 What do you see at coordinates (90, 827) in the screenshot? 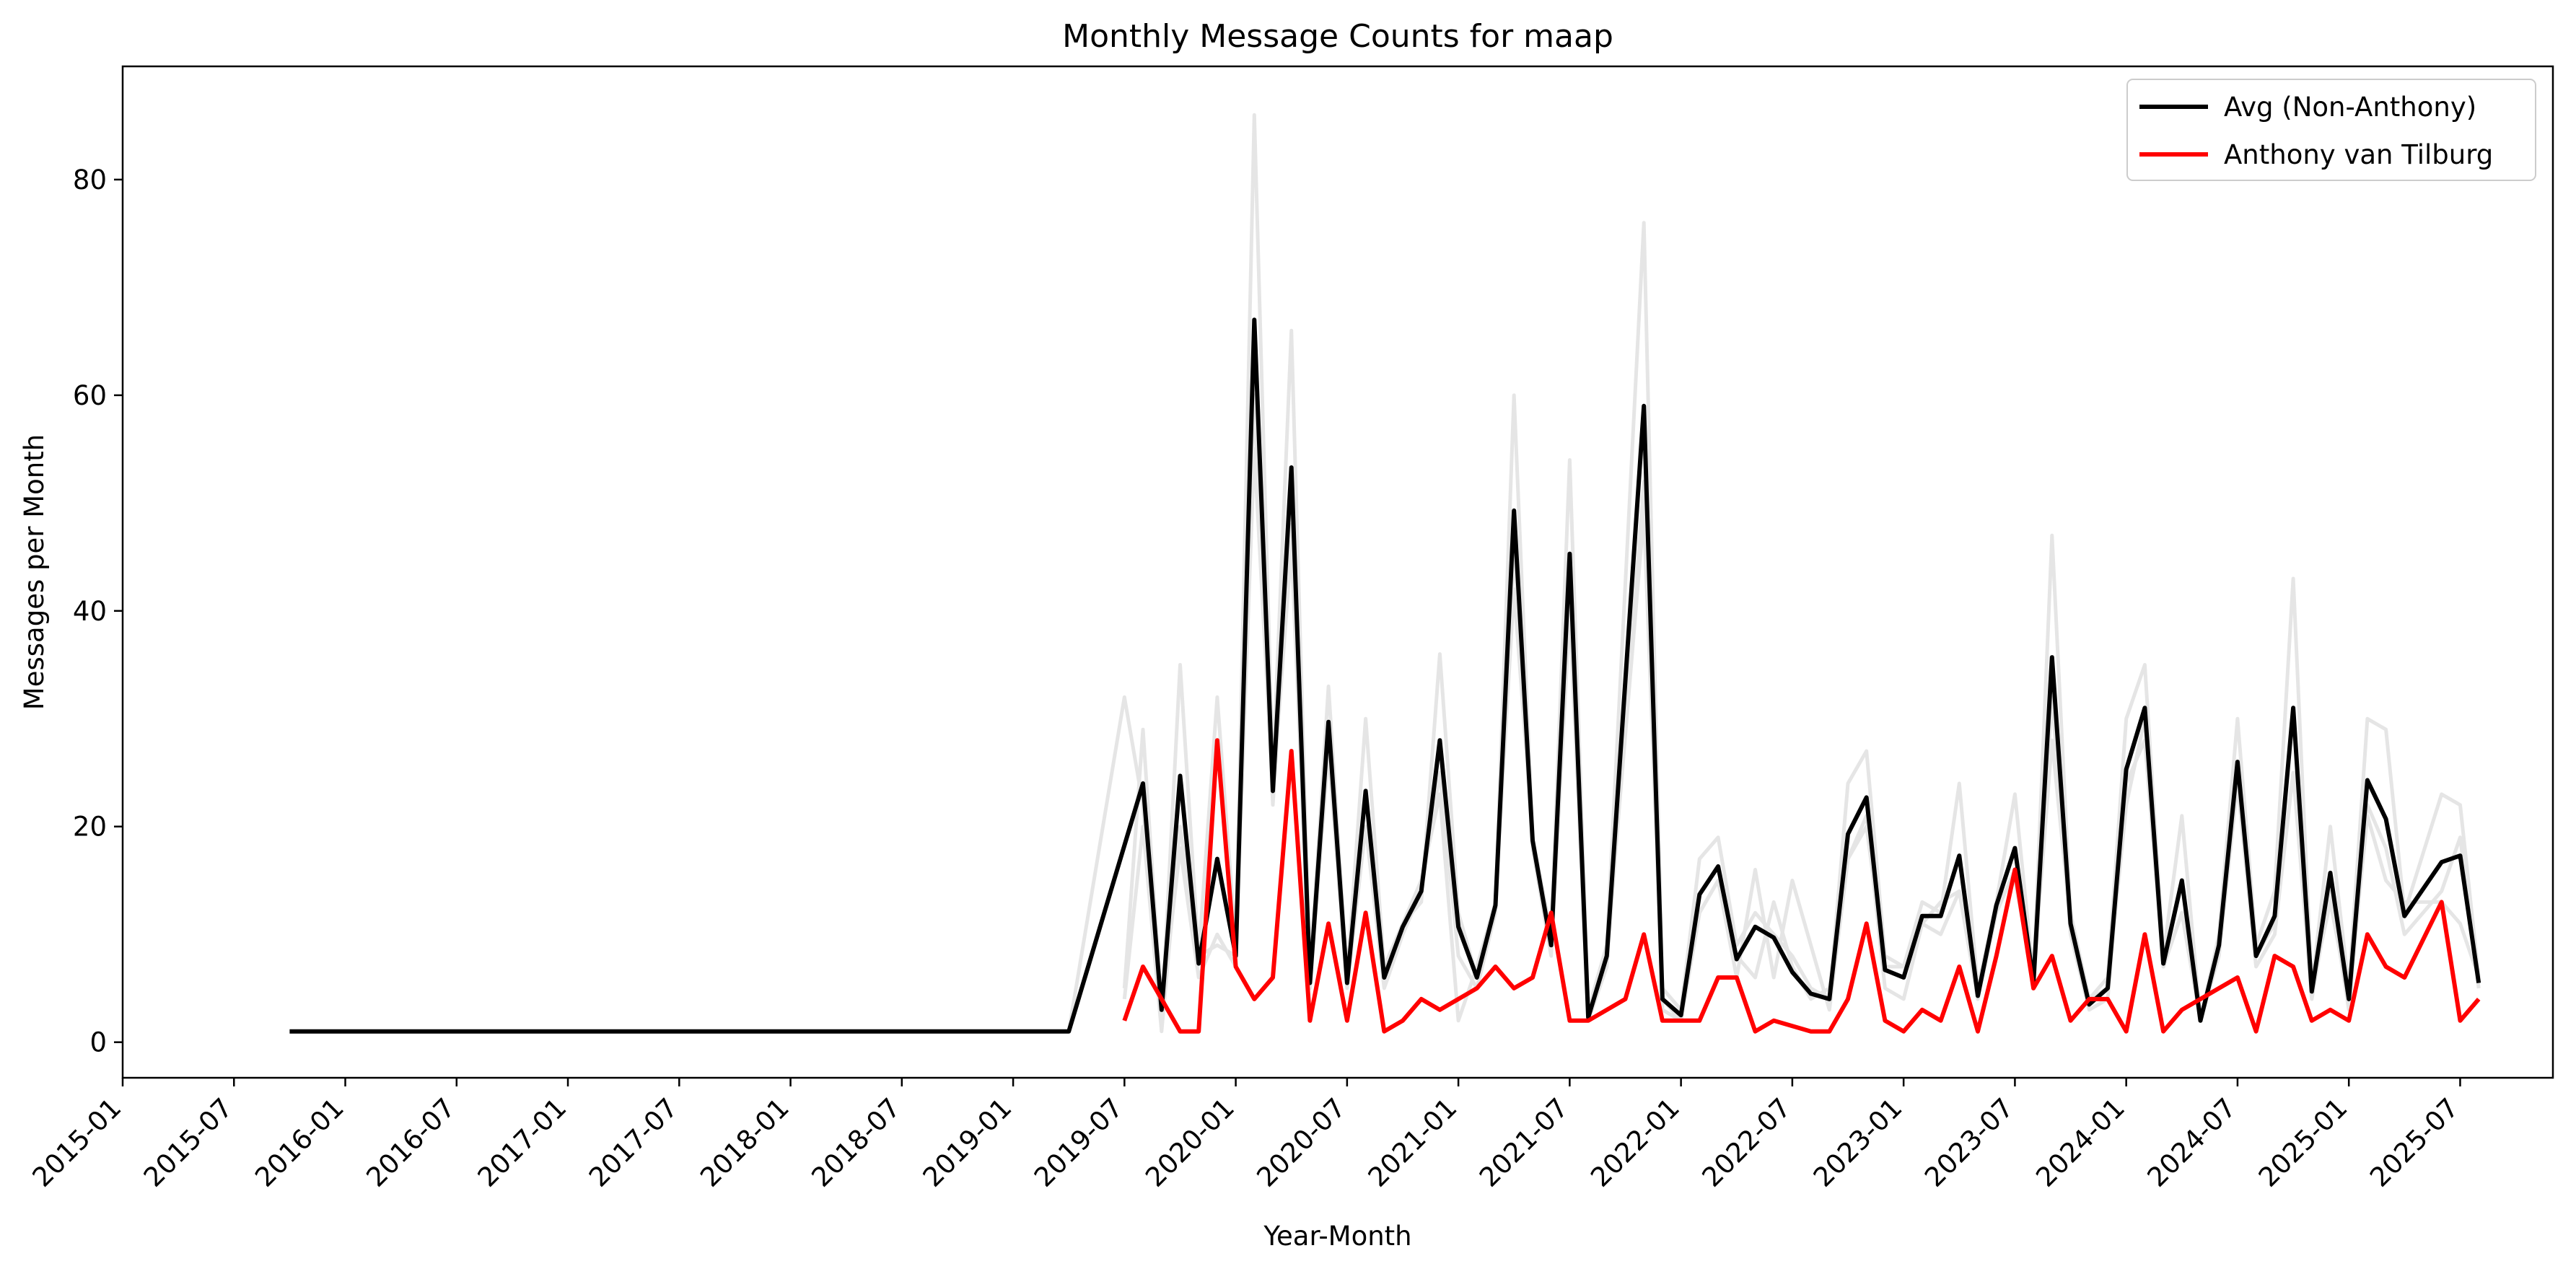
I see `y-tick-label: 20` at bounding box center [90, 827].